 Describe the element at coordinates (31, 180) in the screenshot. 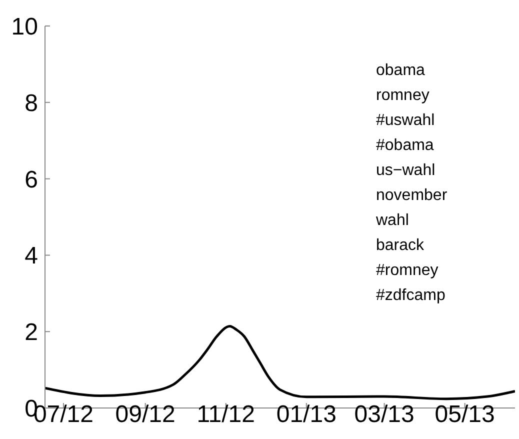

I see `y-tick-label: 6` at that location.